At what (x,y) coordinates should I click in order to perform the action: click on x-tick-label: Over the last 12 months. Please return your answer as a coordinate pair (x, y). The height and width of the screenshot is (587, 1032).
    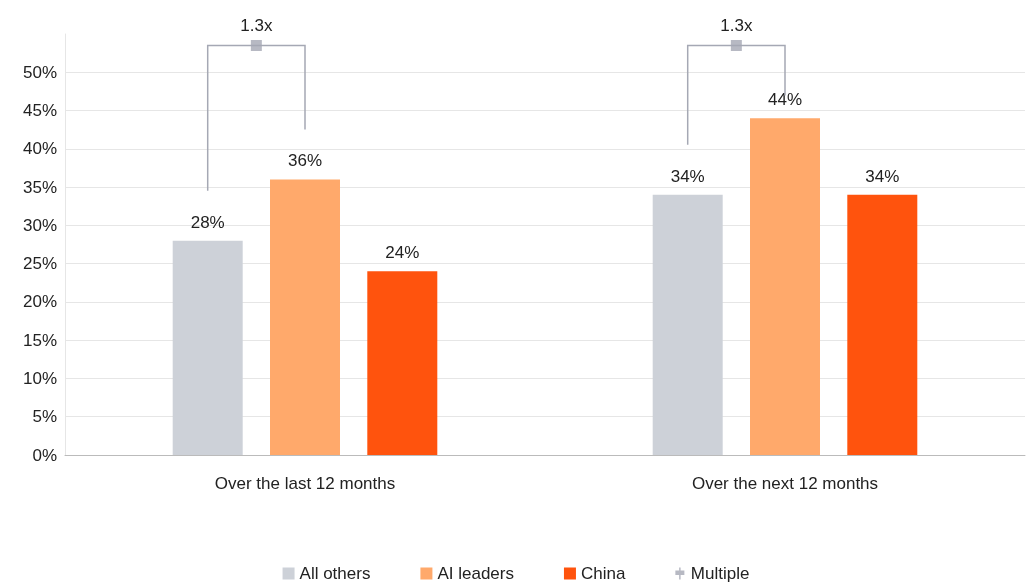
    Looking at the image, I should click on (305, 483).